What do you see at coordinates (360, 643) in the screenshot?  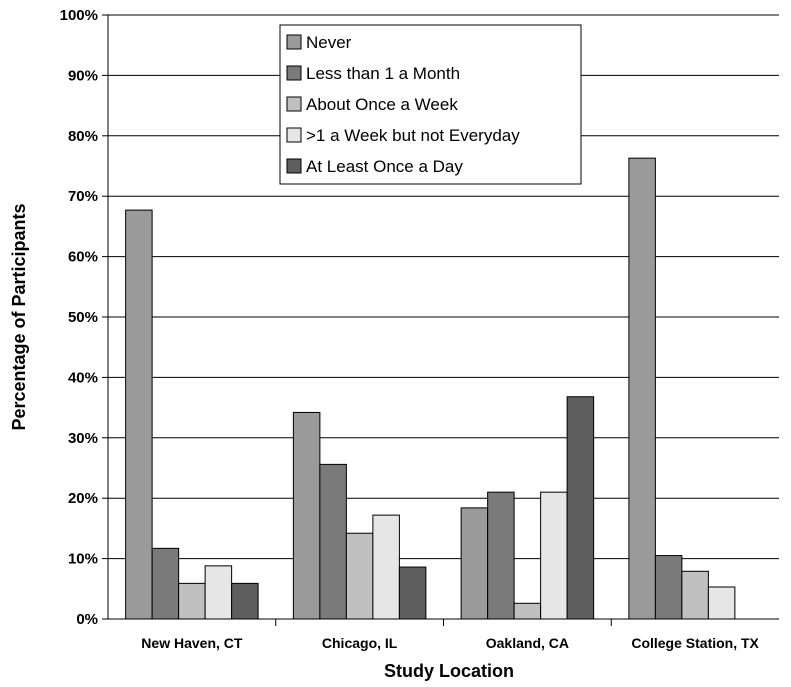 I see `x-category-label: Chicago, IL` at bounding box center [360, 643].